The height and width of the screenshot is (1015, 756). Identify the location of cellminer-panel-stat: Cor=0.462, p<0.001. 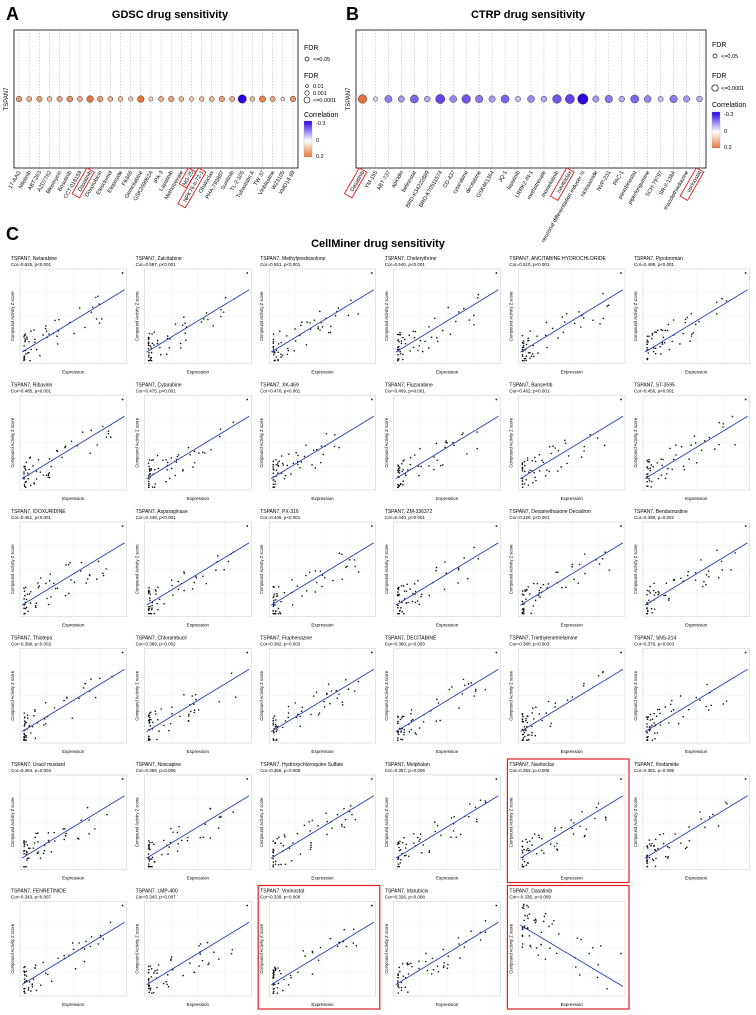
(529, 391).